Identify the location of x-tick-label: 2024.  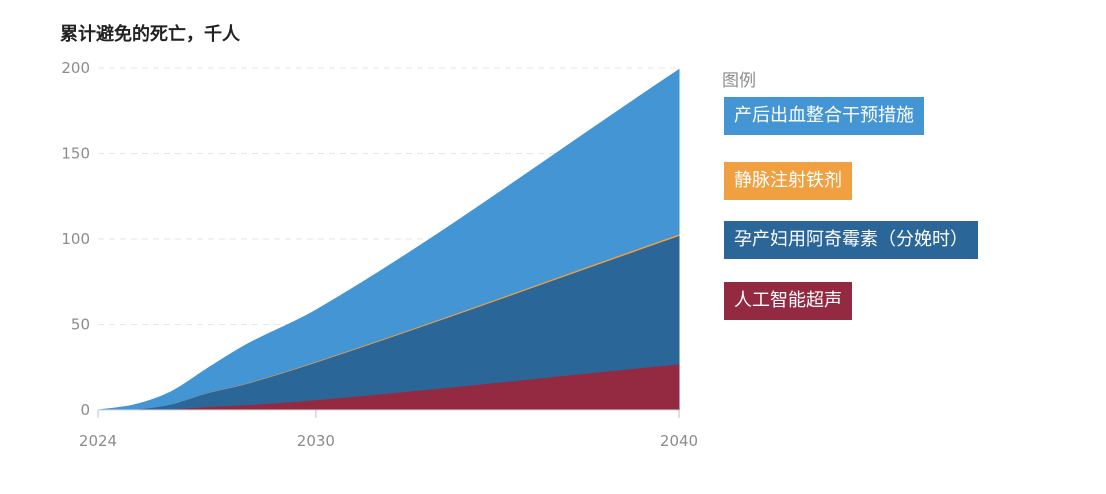
(98, 441).